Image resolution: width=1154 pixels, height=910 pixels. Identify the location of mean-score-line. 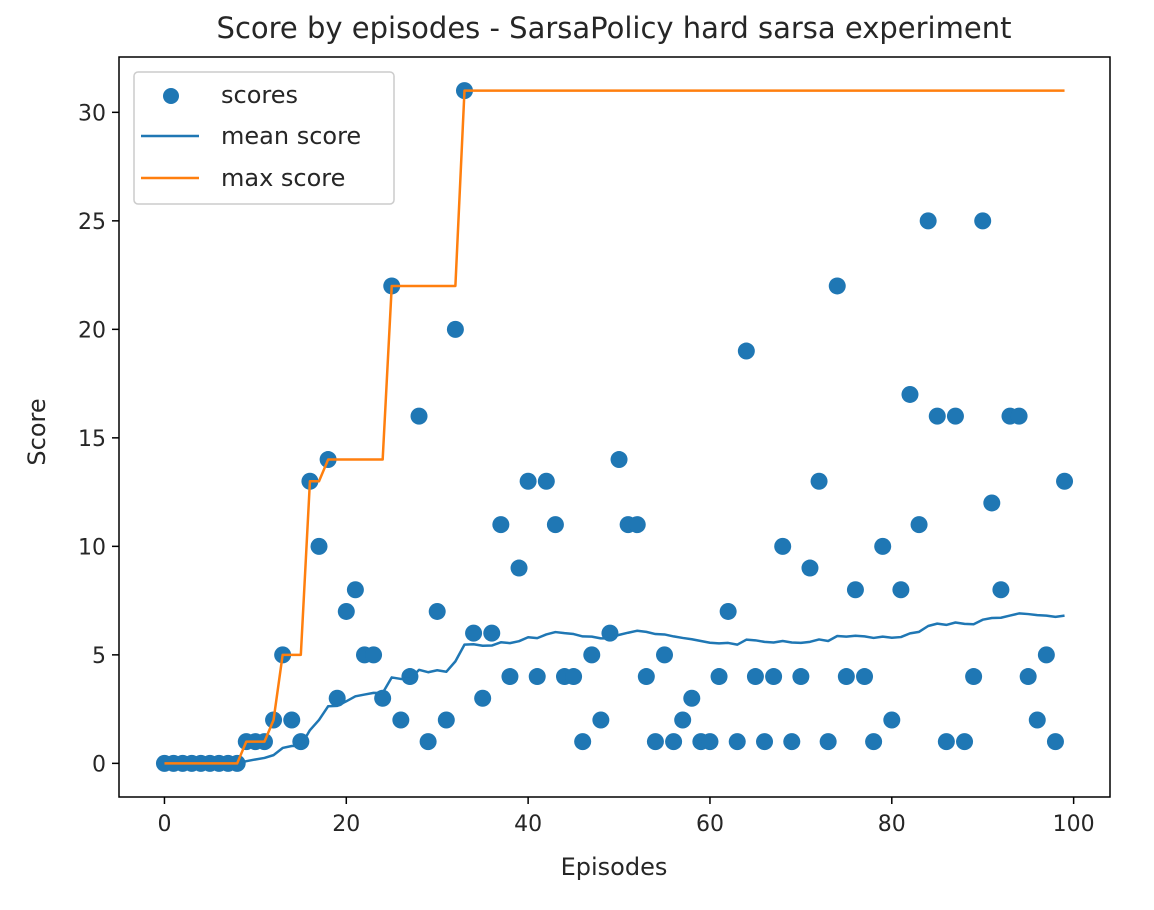
(614, 688).